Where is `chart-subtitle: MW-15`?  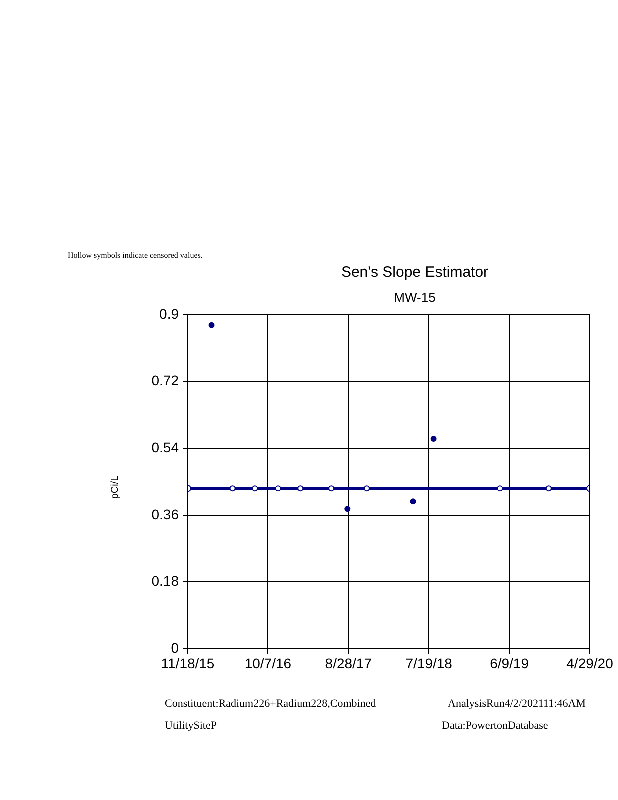 chart-subtitle: MW-15 is located at coordinates (415, 297).